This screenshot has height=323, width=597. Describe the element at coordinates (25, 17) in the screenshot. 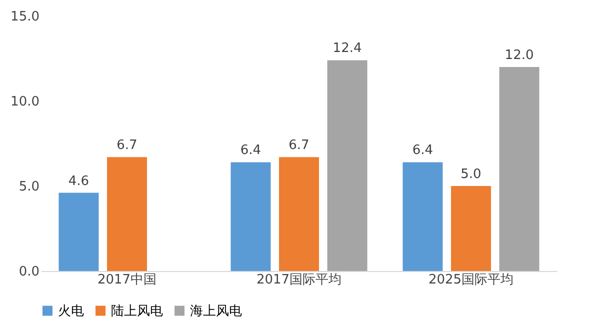

I see `y-tick-label: 15.0` at that location.